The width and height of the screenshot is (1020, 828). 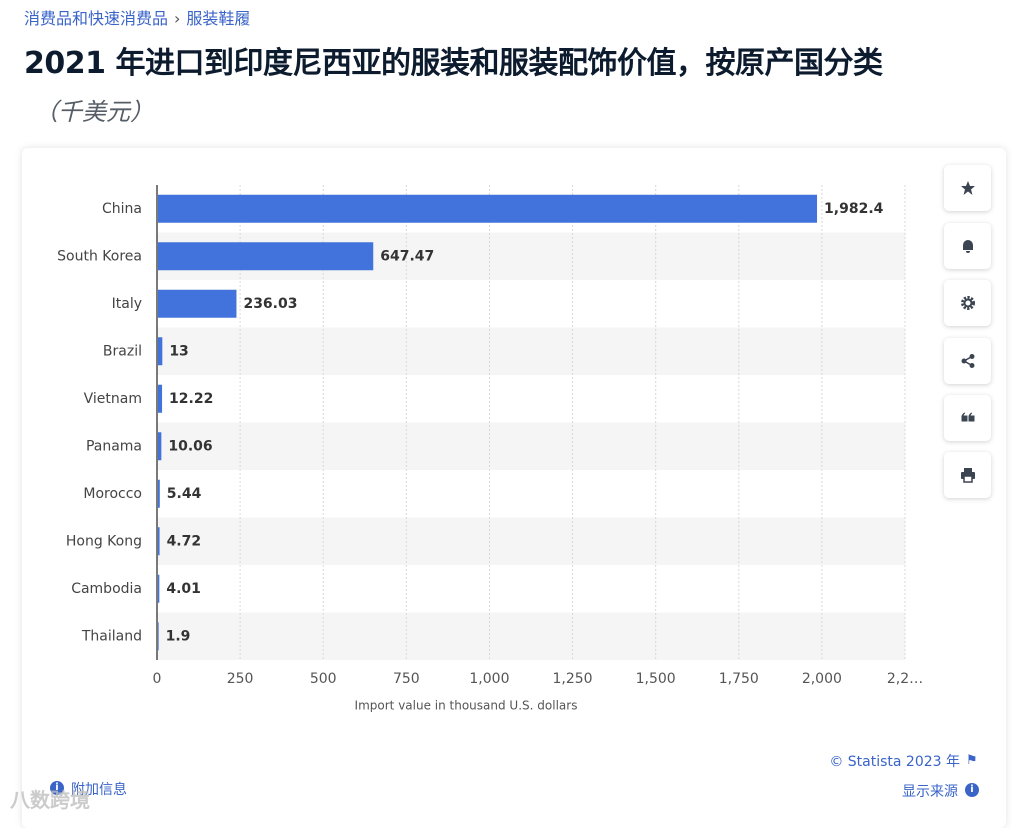 I want to click on x-tick-label: 1,750, so click(x=739, y=679).